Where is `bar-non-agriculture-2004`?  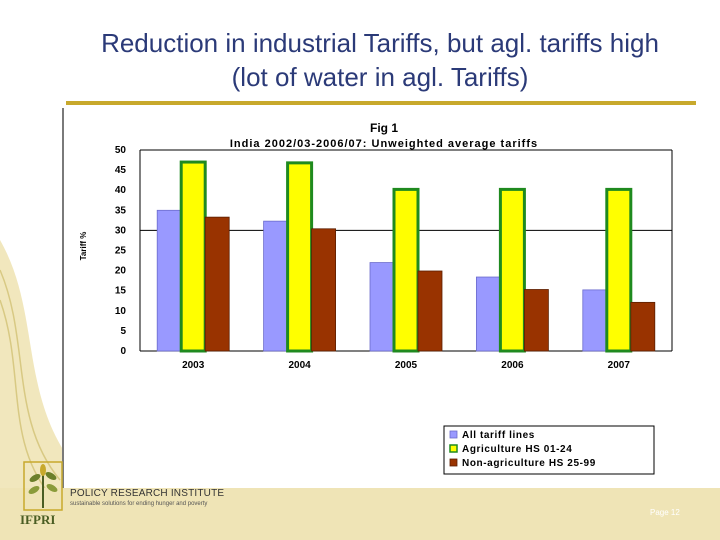
bar-non-agriculture-2004 is located at coordinates (324, 290).